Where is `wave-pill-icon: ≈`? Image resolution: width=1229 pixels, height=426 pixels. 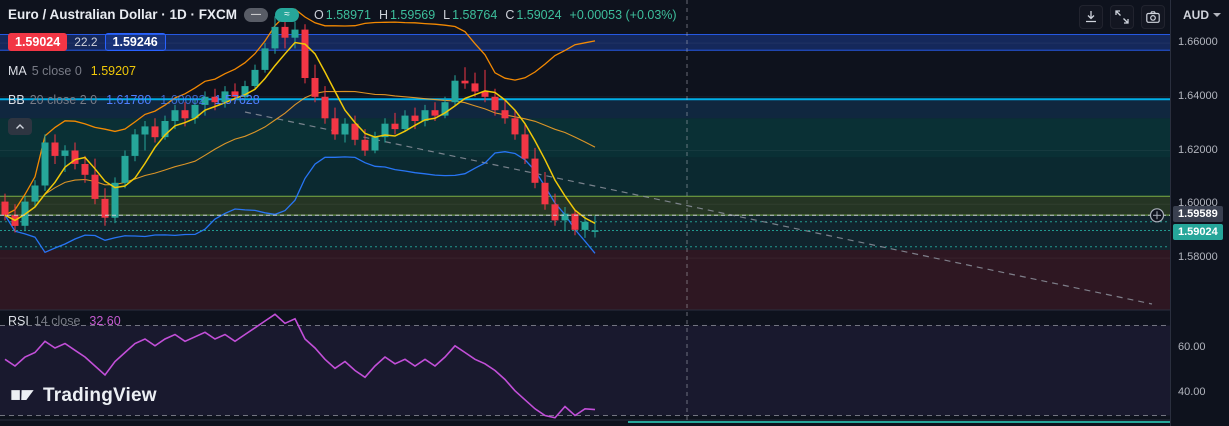 wave-pill-icon: ≈ is located at coordinates (287, 14).